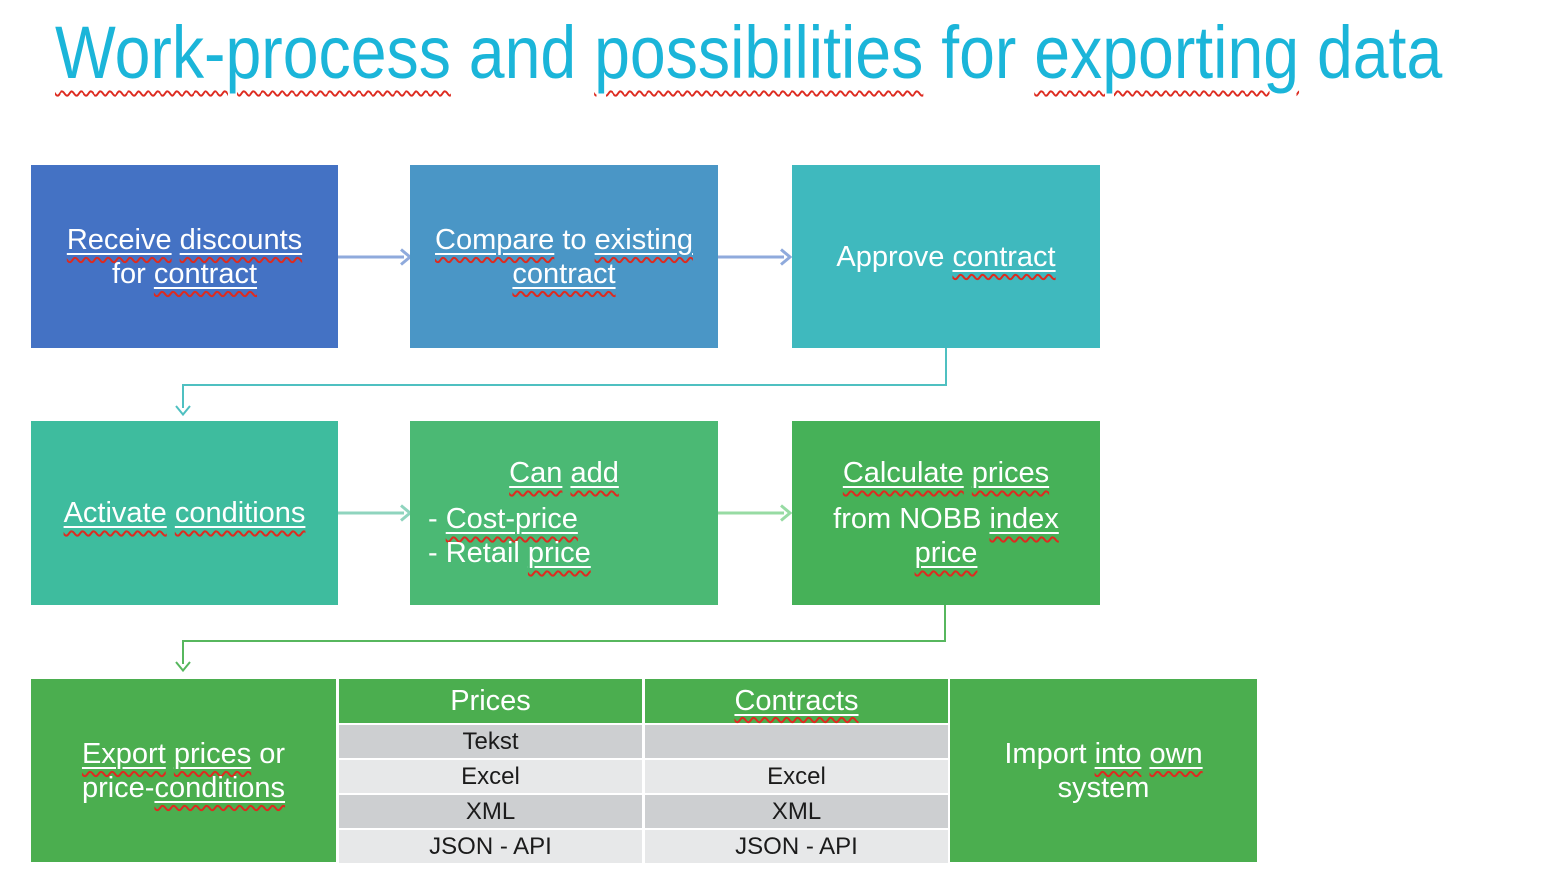 This screenshot has height=875, width=1543. What do you see at coordinates (1371, 52) in the screenshot?
I see `text-run: data` at bounding box center [1371, 52].